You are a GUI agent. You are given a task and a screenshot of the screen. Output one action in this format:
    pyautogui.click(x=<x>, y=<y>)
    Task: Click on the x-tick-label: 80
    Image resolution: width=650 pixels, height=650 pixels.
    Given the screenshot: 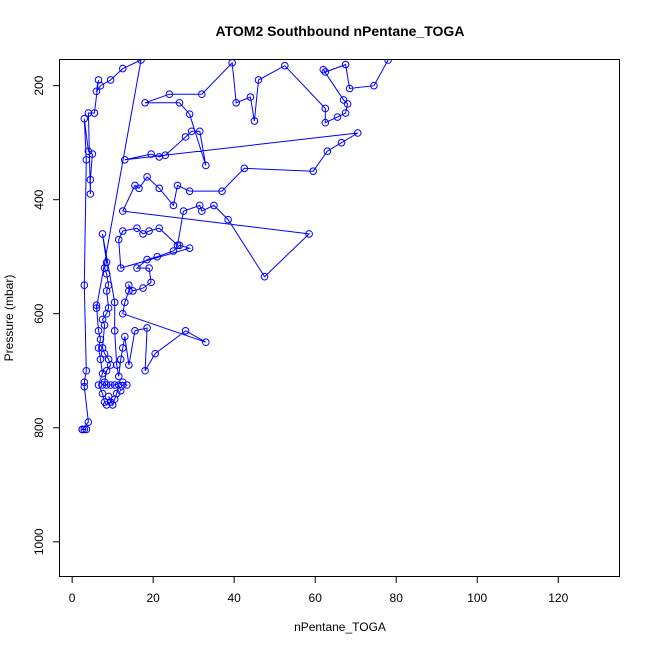 What is the action you would take?
    pyautogui.click(x=397, y=598)
    